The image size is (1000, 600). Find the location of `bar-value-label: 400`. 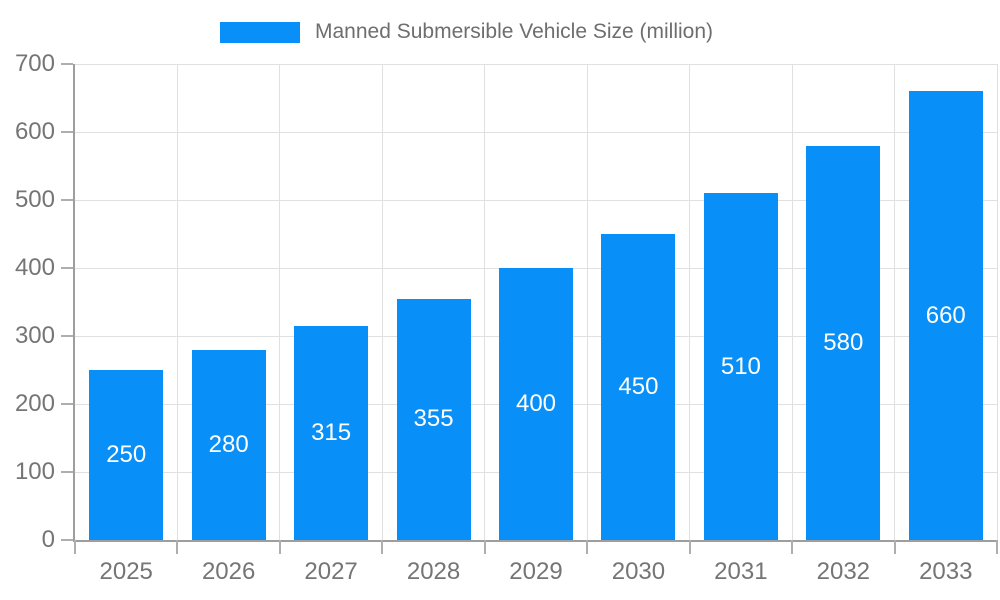

bar-value-label: 400 is located at coordinates (536, 403).